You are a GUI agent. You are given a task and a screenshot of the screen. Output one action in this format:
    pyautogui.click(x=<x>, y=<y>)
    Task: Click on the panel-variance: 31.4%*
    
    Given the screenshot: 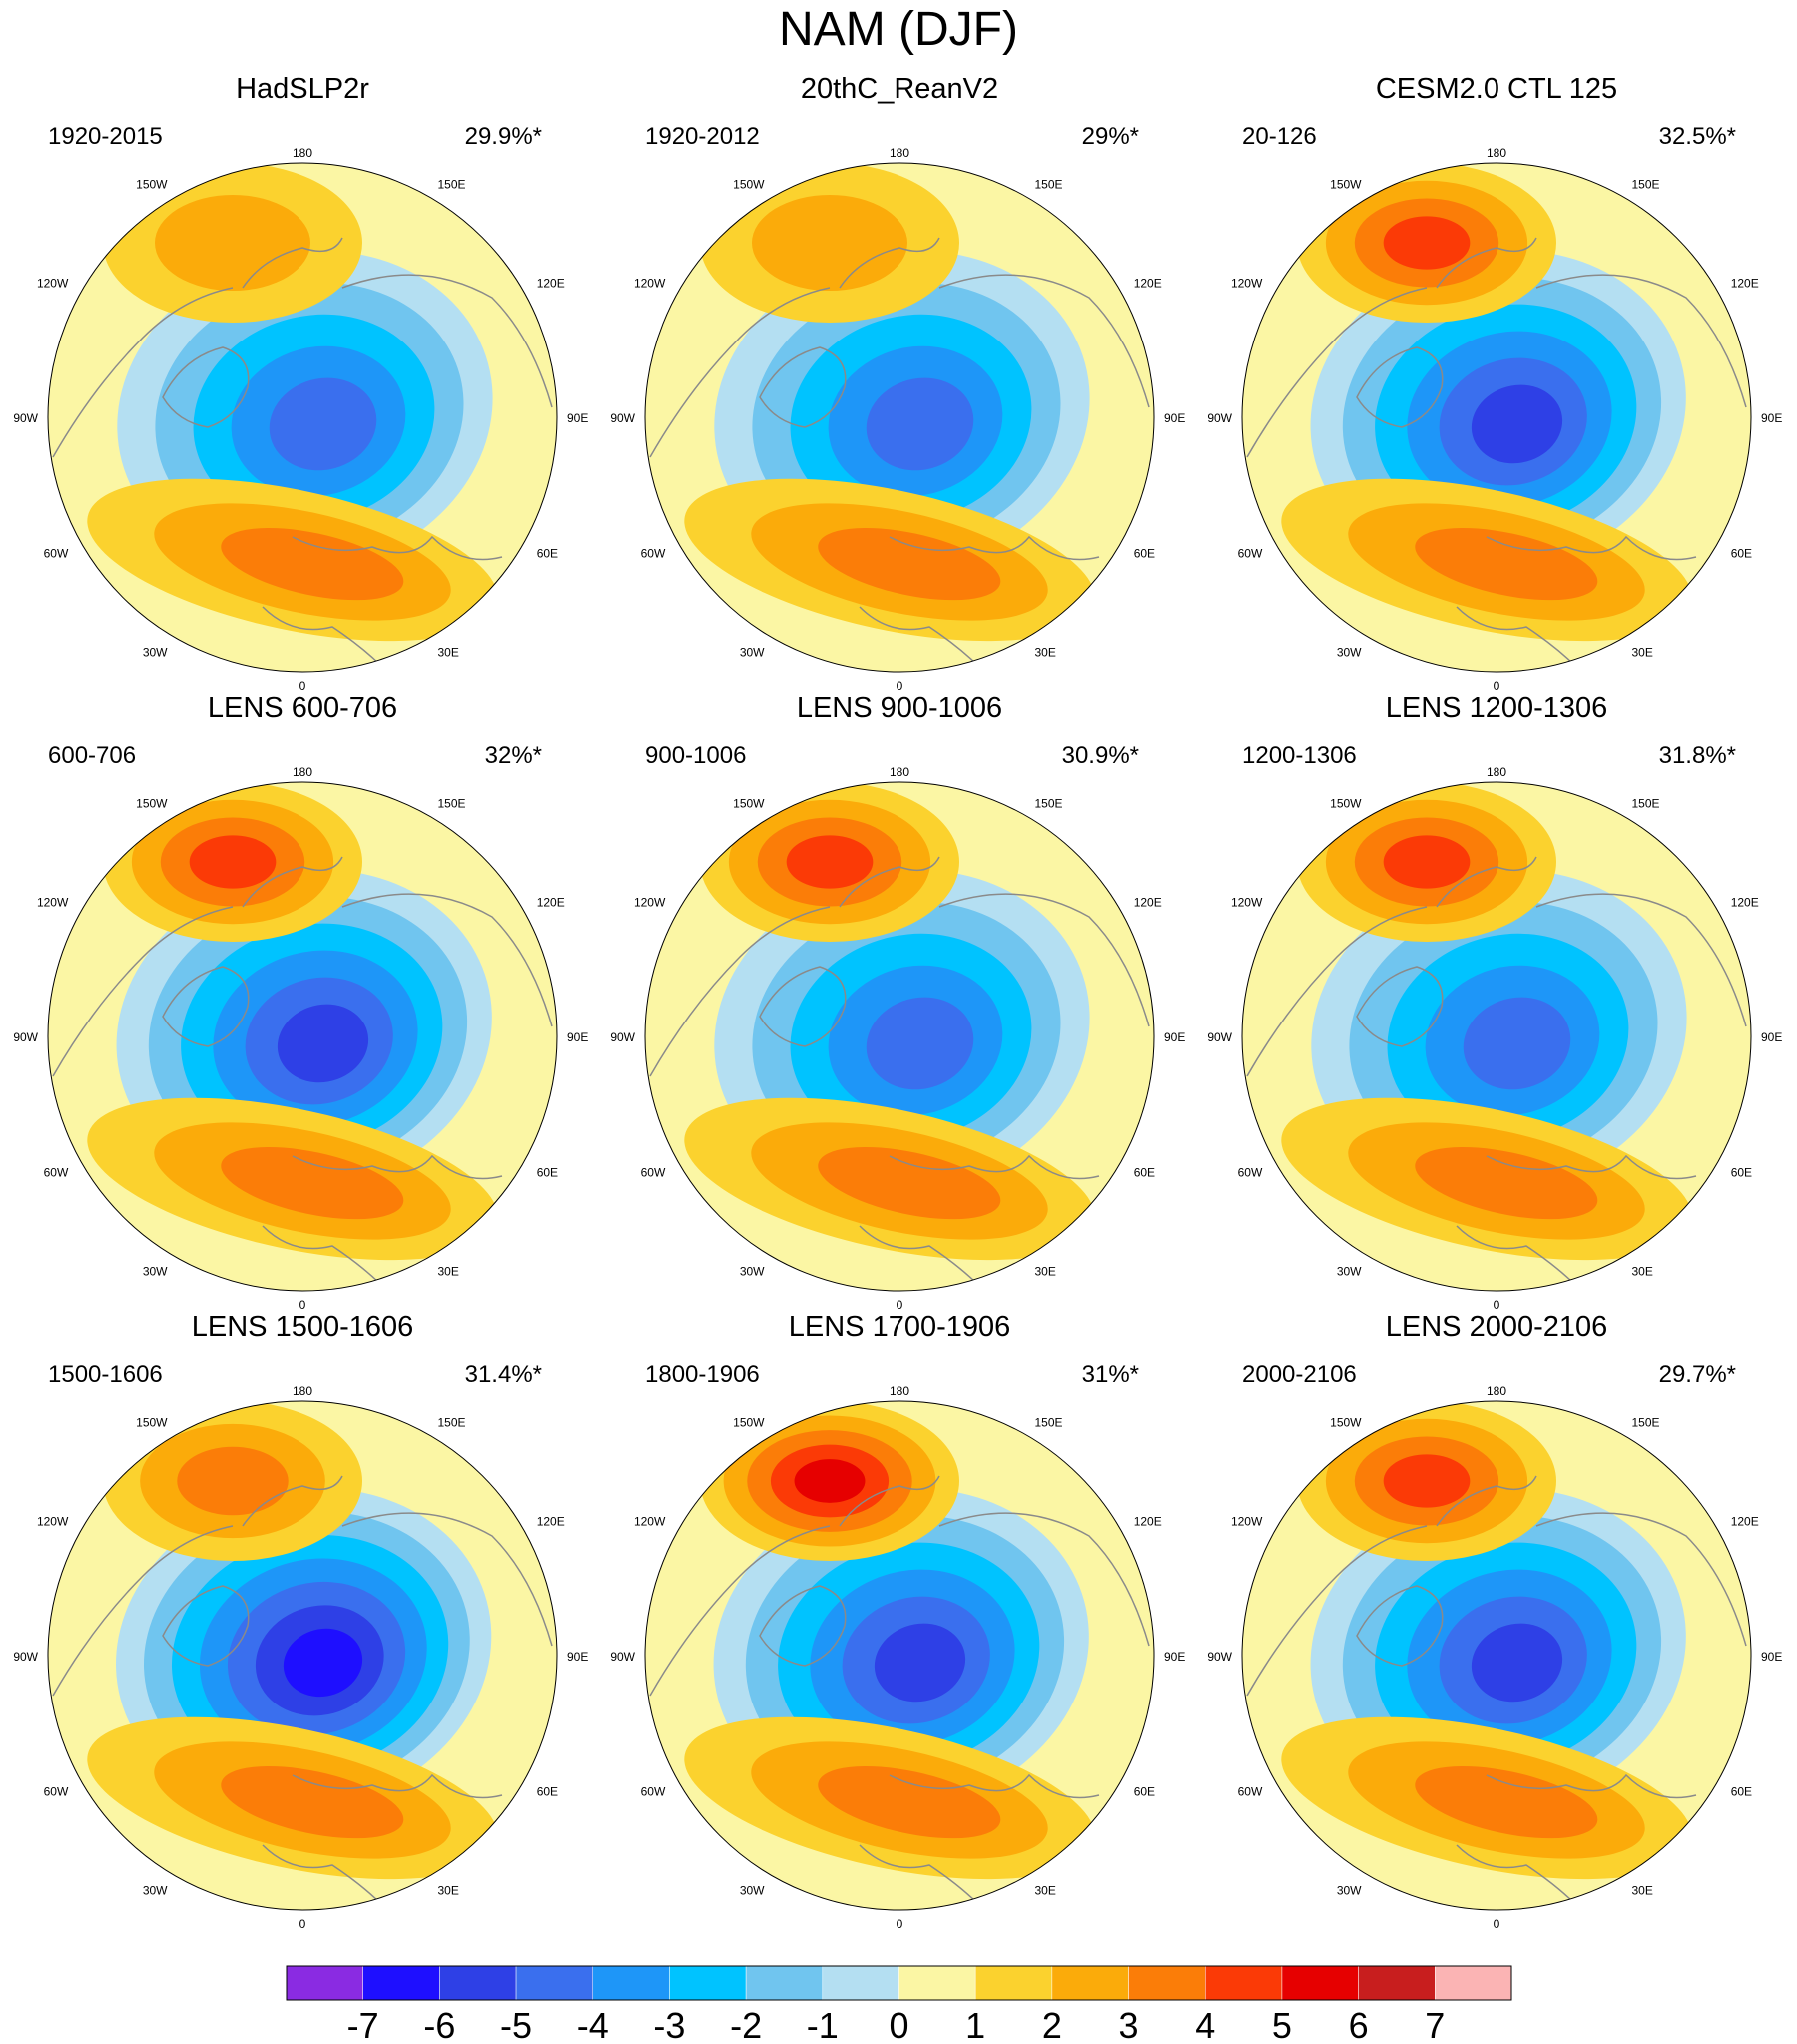 What is the action you would take?
    pyautogui.click(x=503, y=1374)
    